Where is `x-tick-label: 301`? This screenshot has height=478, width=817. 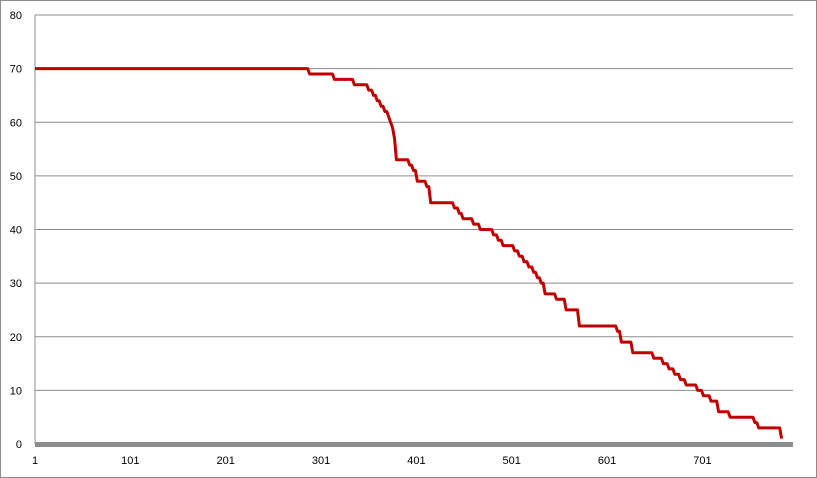 x-tick-label: 301 is located at coordinates (321, 461).